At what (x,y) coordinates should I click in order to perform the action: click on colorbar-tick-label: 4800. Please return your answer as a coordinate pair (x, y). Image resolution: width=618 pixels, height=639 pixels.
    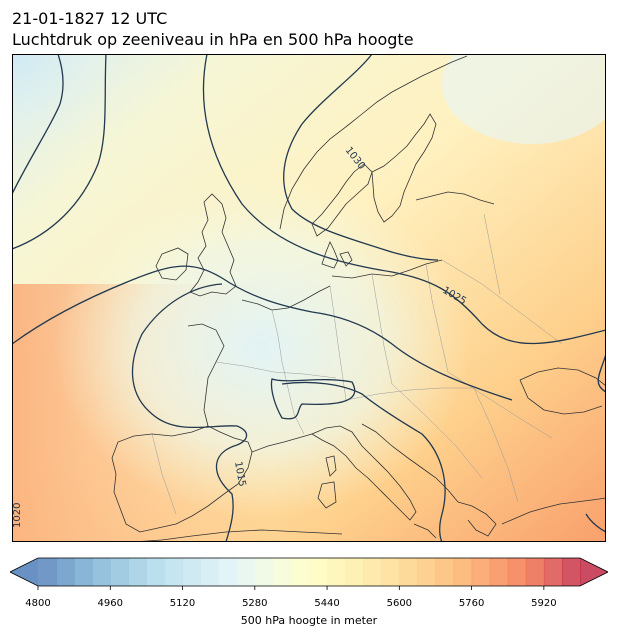
    Looking at the image, I should click on (38, 603).